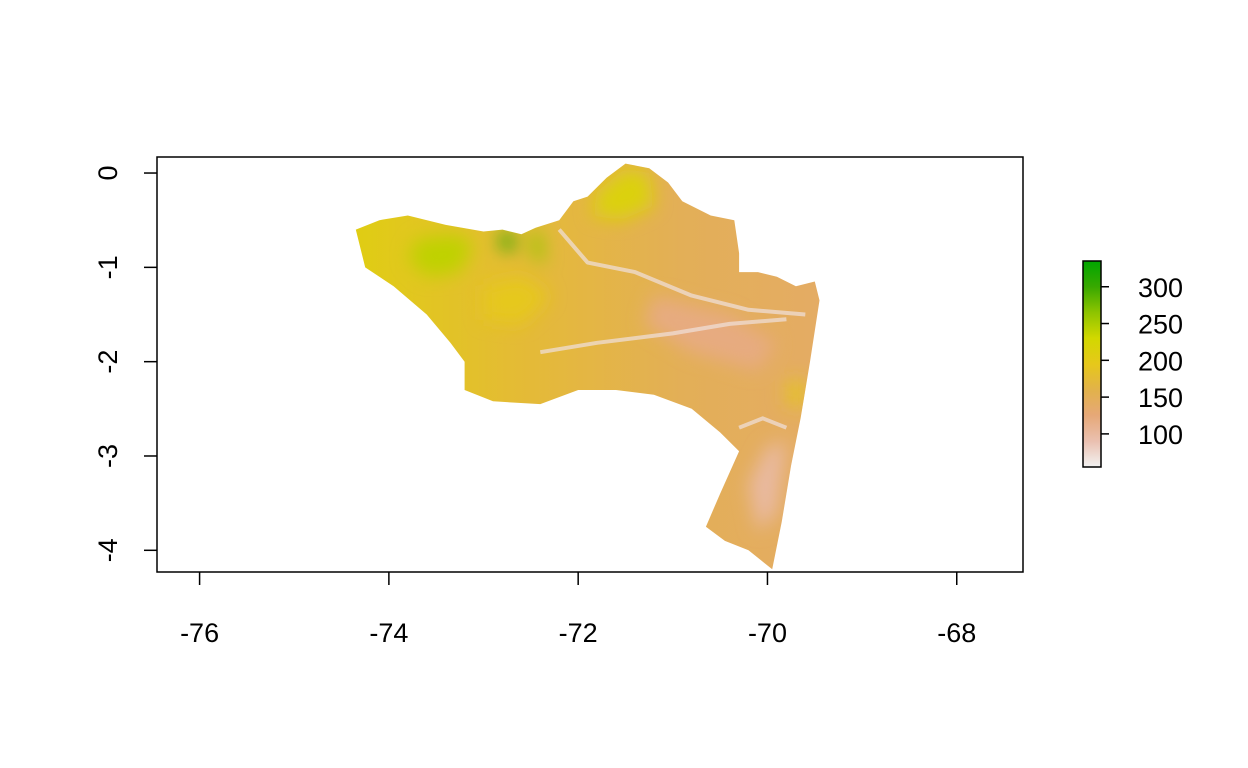  I want to click on x-axis: -76 -74 -72 -70 -68, so click(578, 610).